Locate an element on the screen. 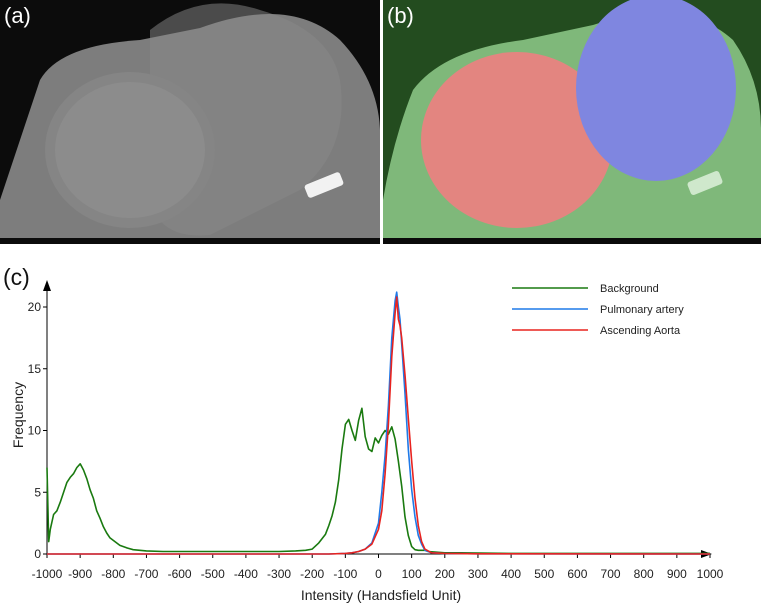 This screenshot has height=608, width=761. legend-entry-label: Ascending Aorta is located at coordinates (640, 331).